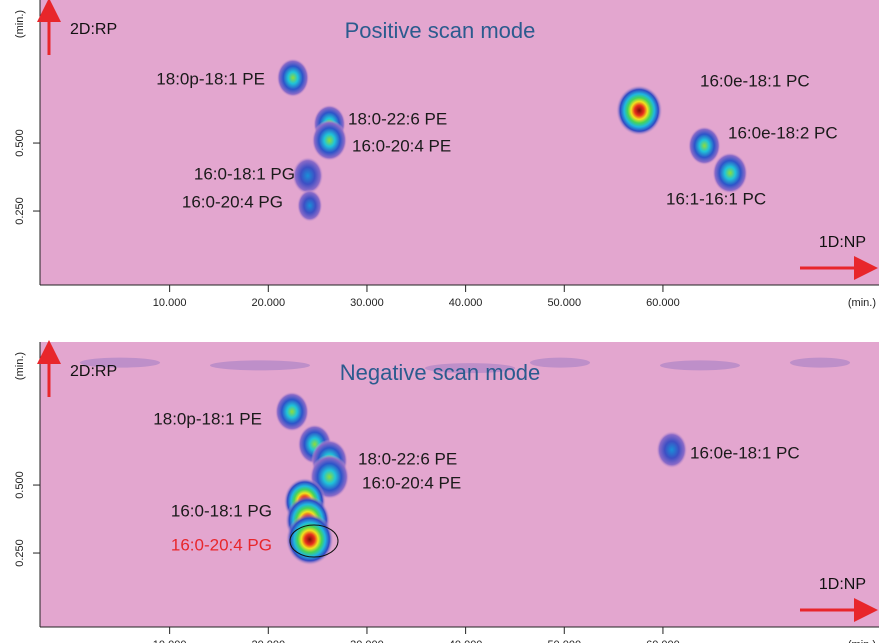 This screenshot has height=643, width=879. What do you see at coordinates (783, 132) in the screenshot?
I see `annotation: 16:0e-18:2 PC` at bounding box center [783, 132].